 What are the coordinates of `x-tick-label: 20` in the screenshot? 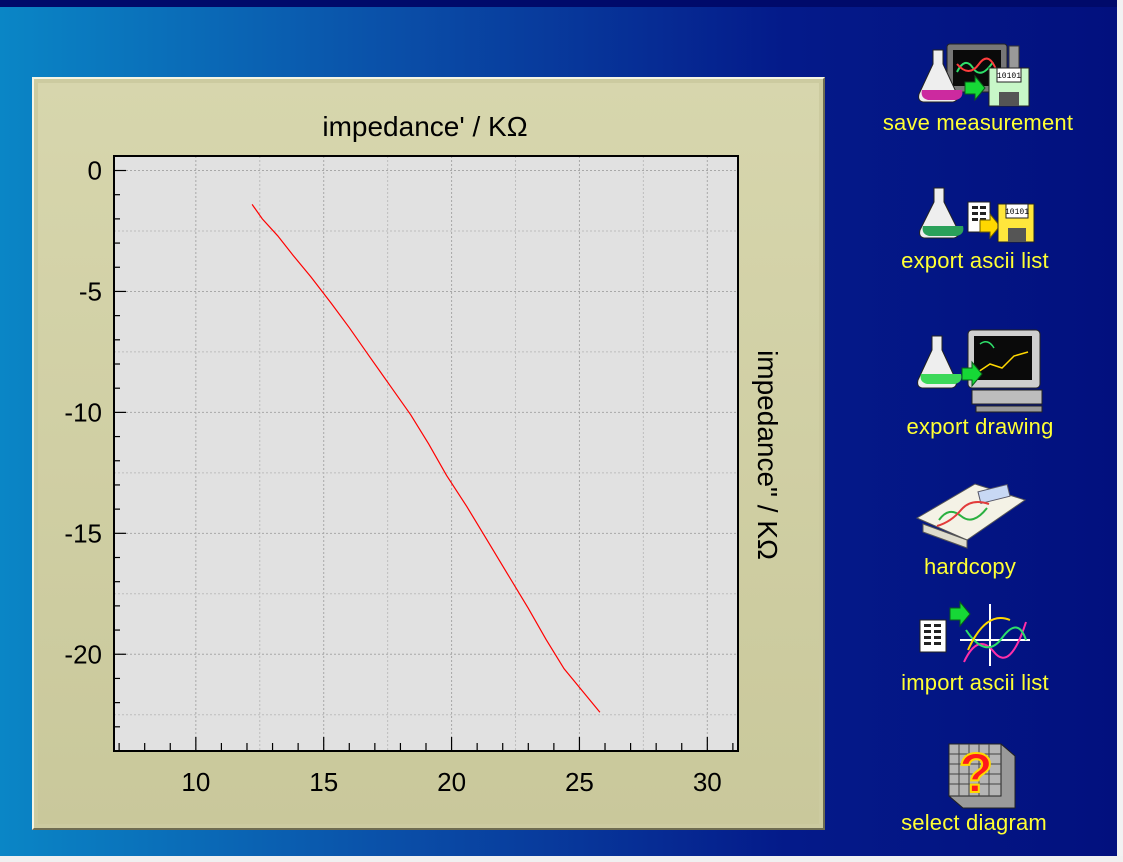 It's located at (451, 782).